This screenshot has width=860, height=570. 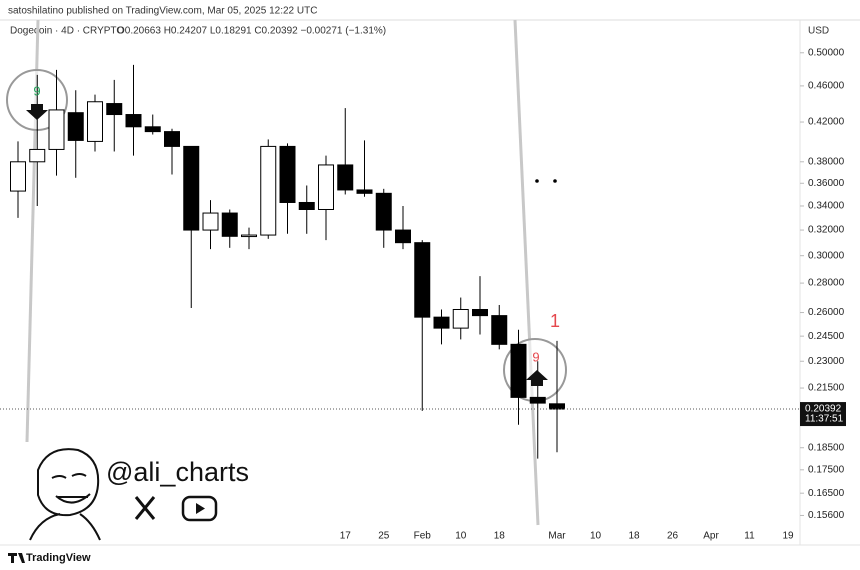 What do you see at coordinates (826, 515) in the screenshot?
I see `y-tick-label: 0.15600` at bounding box center [826, 515].